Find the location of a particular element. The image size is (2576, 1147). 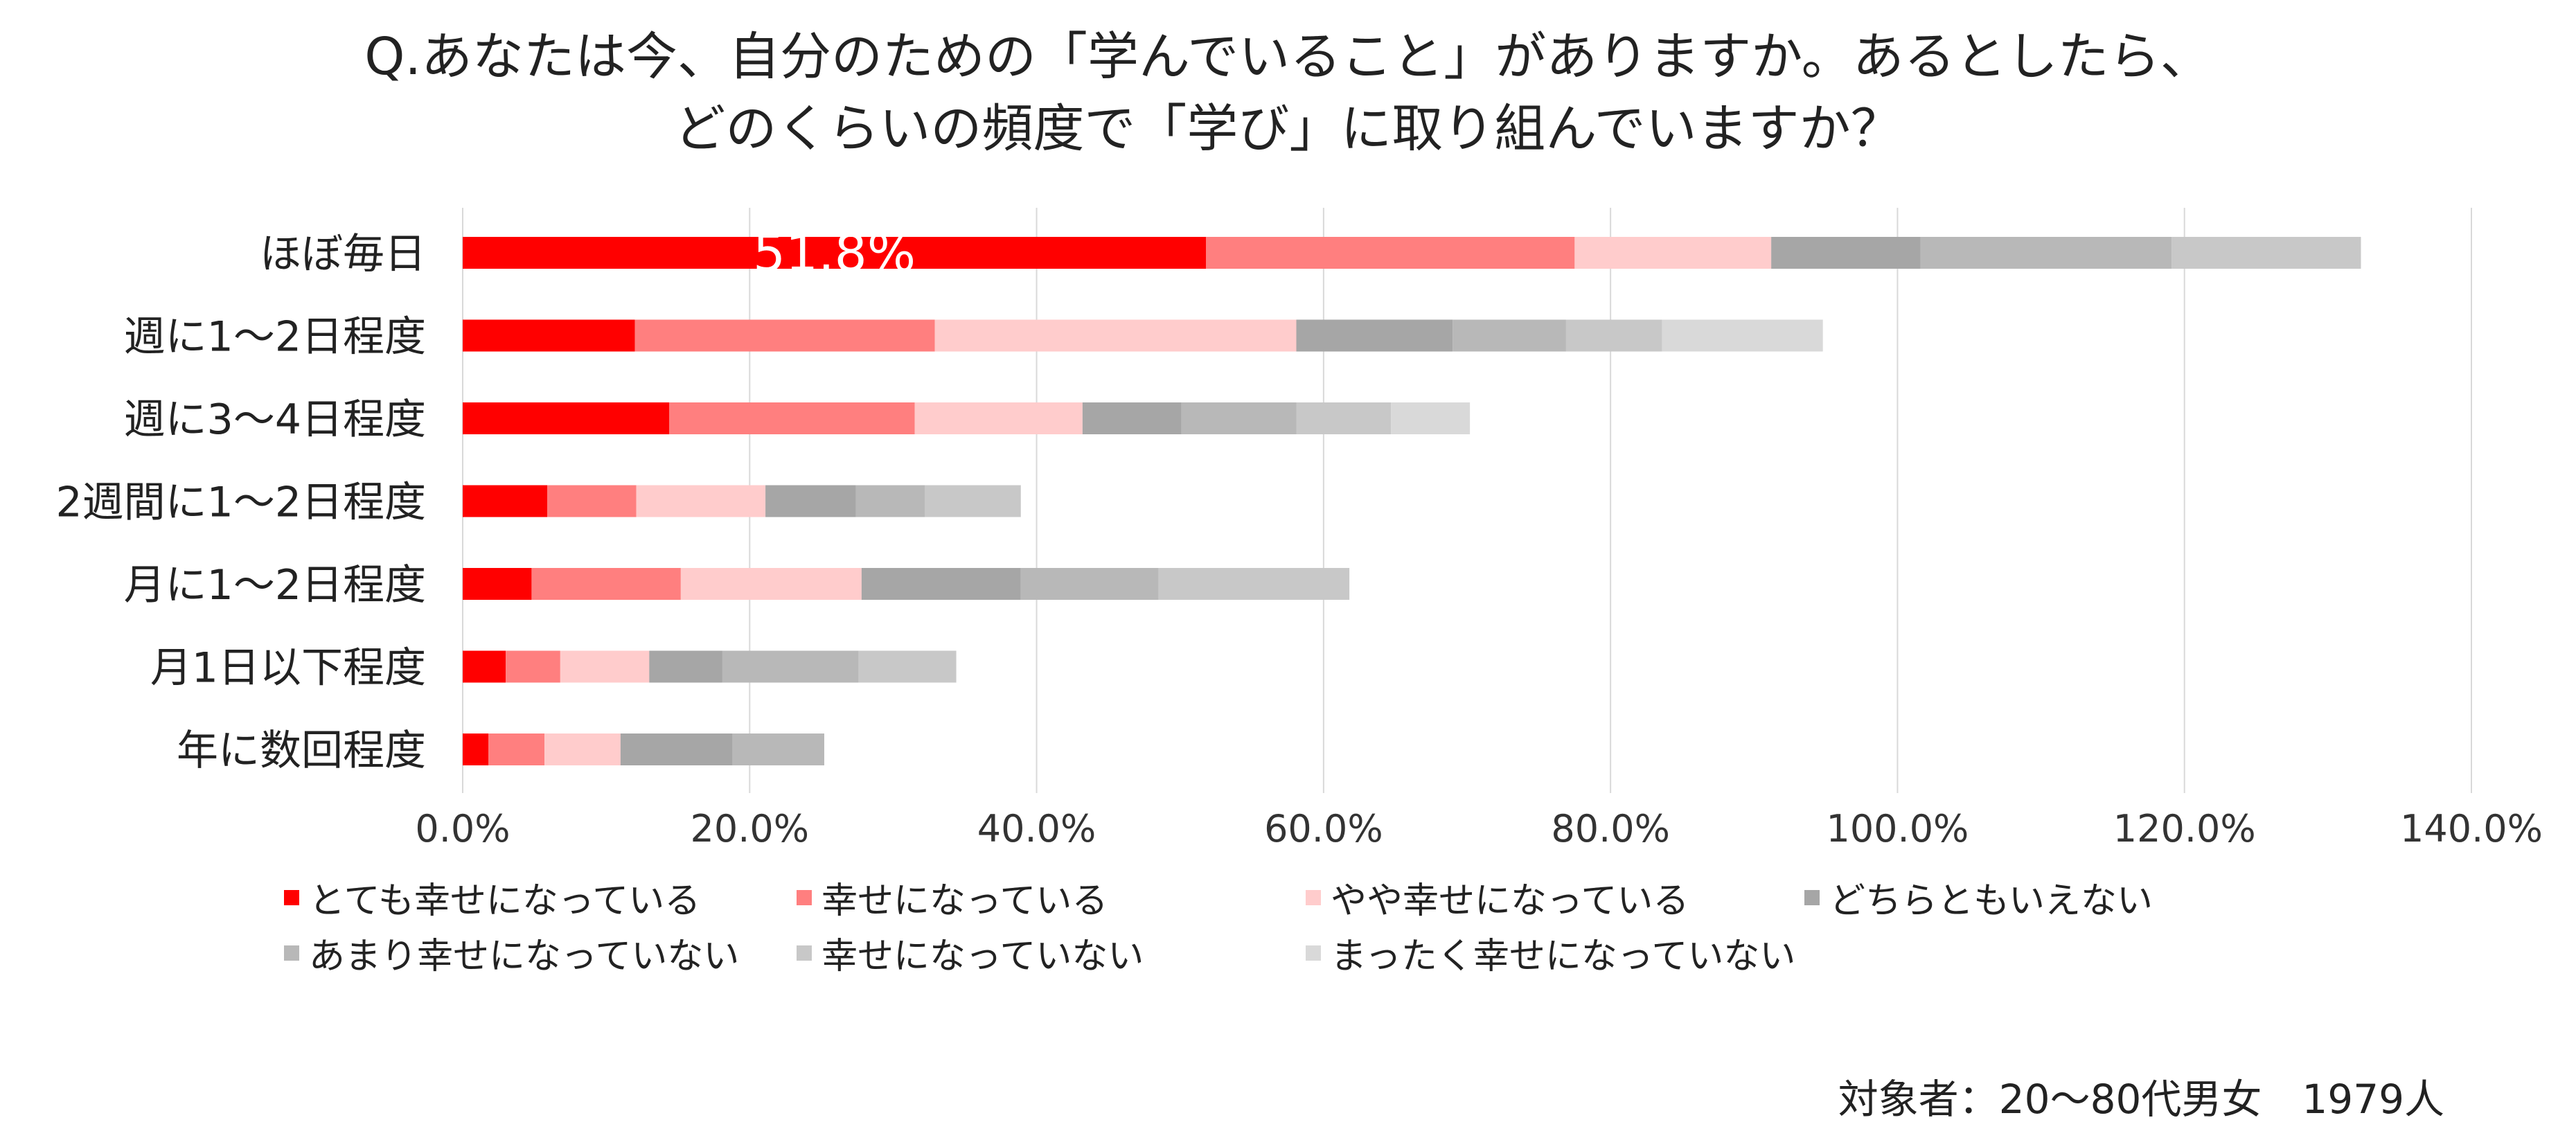

category-label: ほぼ毎日 is located at coordinates (343, 254).